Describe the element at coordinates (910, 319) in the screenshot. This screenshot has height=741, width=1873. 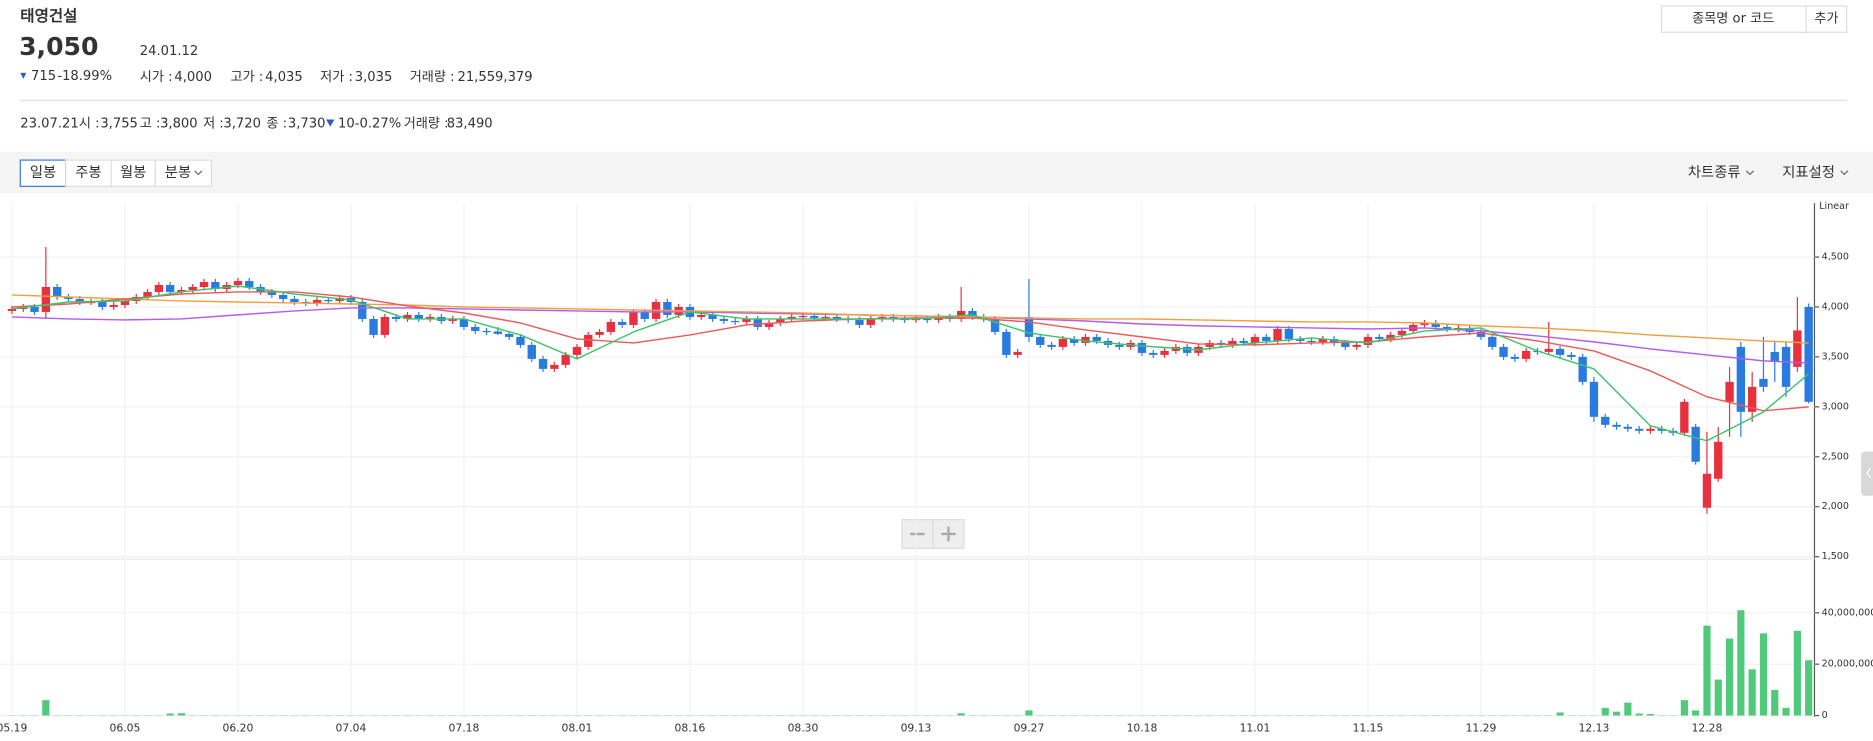
I see `moving-average` at that location.